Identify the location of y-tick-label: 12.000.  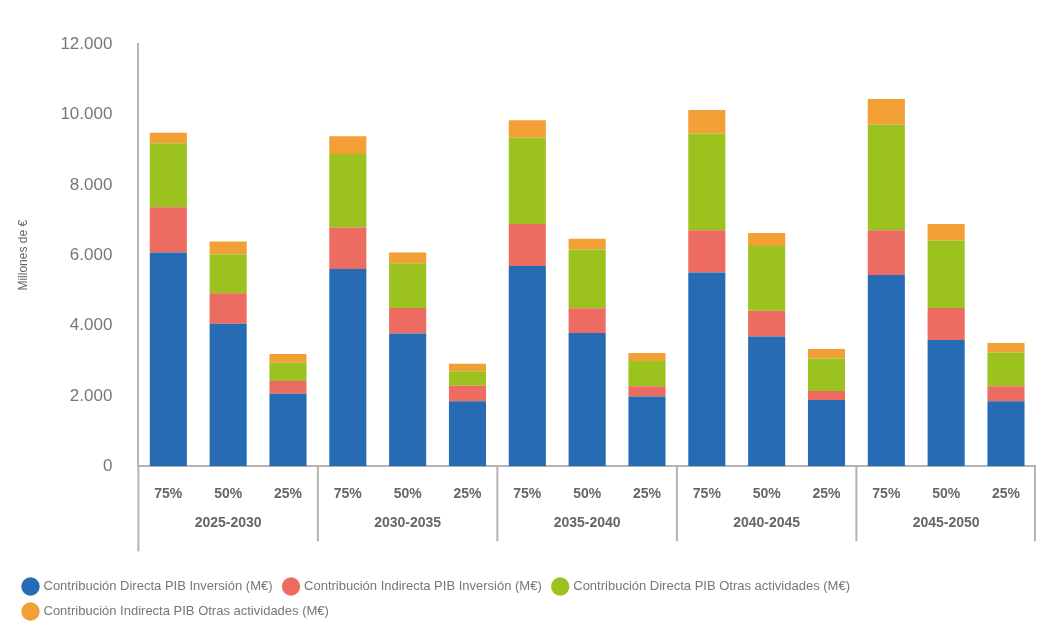
(86, 43).